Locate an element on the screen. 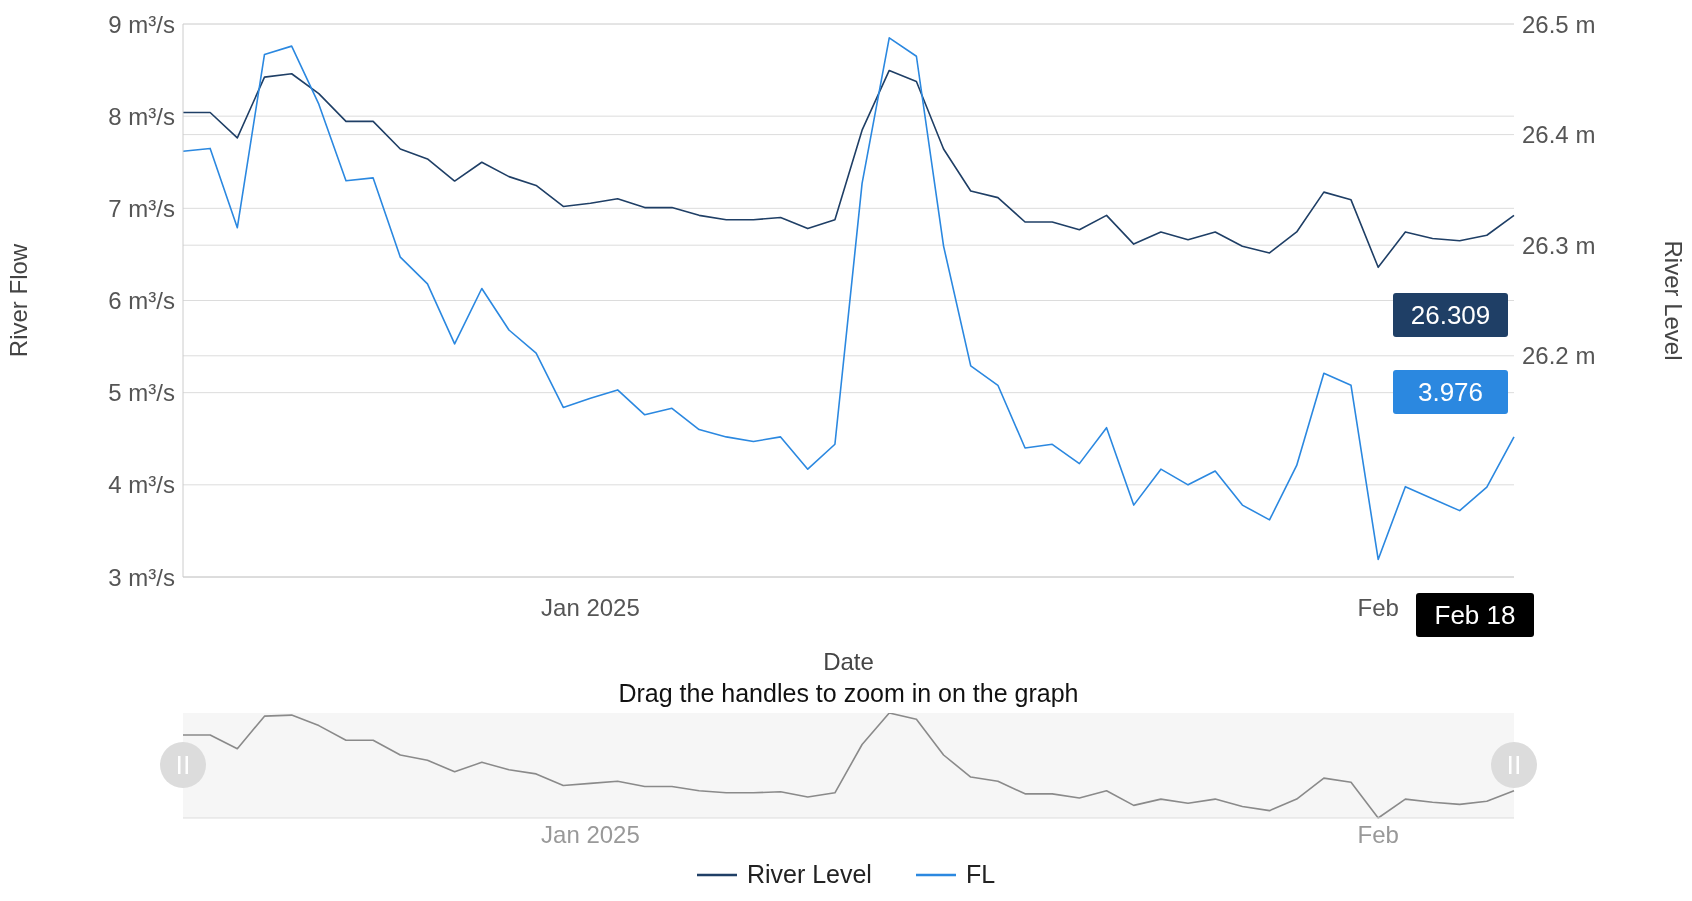 Image resolution: width=1692 pixels, height=901 pixels. y2-tick-label: 26.5 m is located at coordinates (1559, 24).